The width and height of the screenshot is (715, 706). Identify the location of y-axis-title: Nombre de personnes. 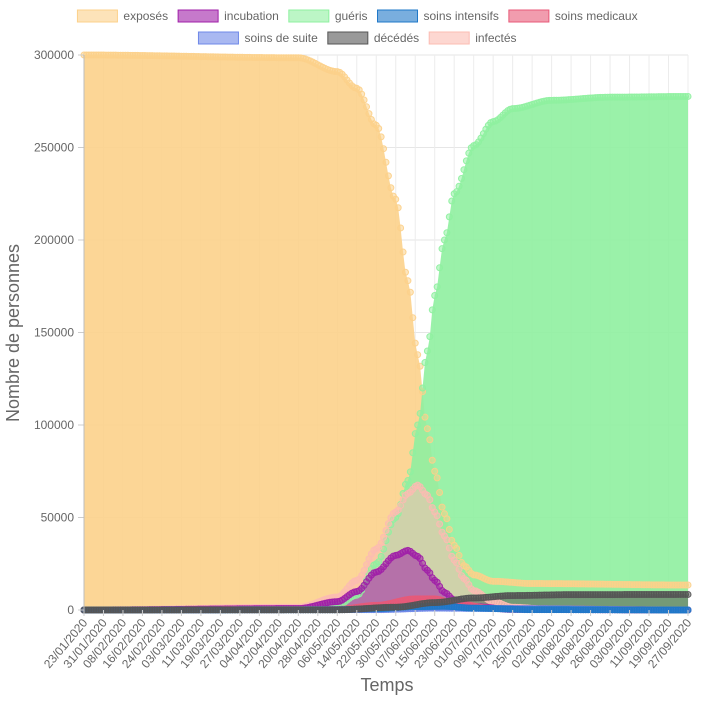
(13, 333).